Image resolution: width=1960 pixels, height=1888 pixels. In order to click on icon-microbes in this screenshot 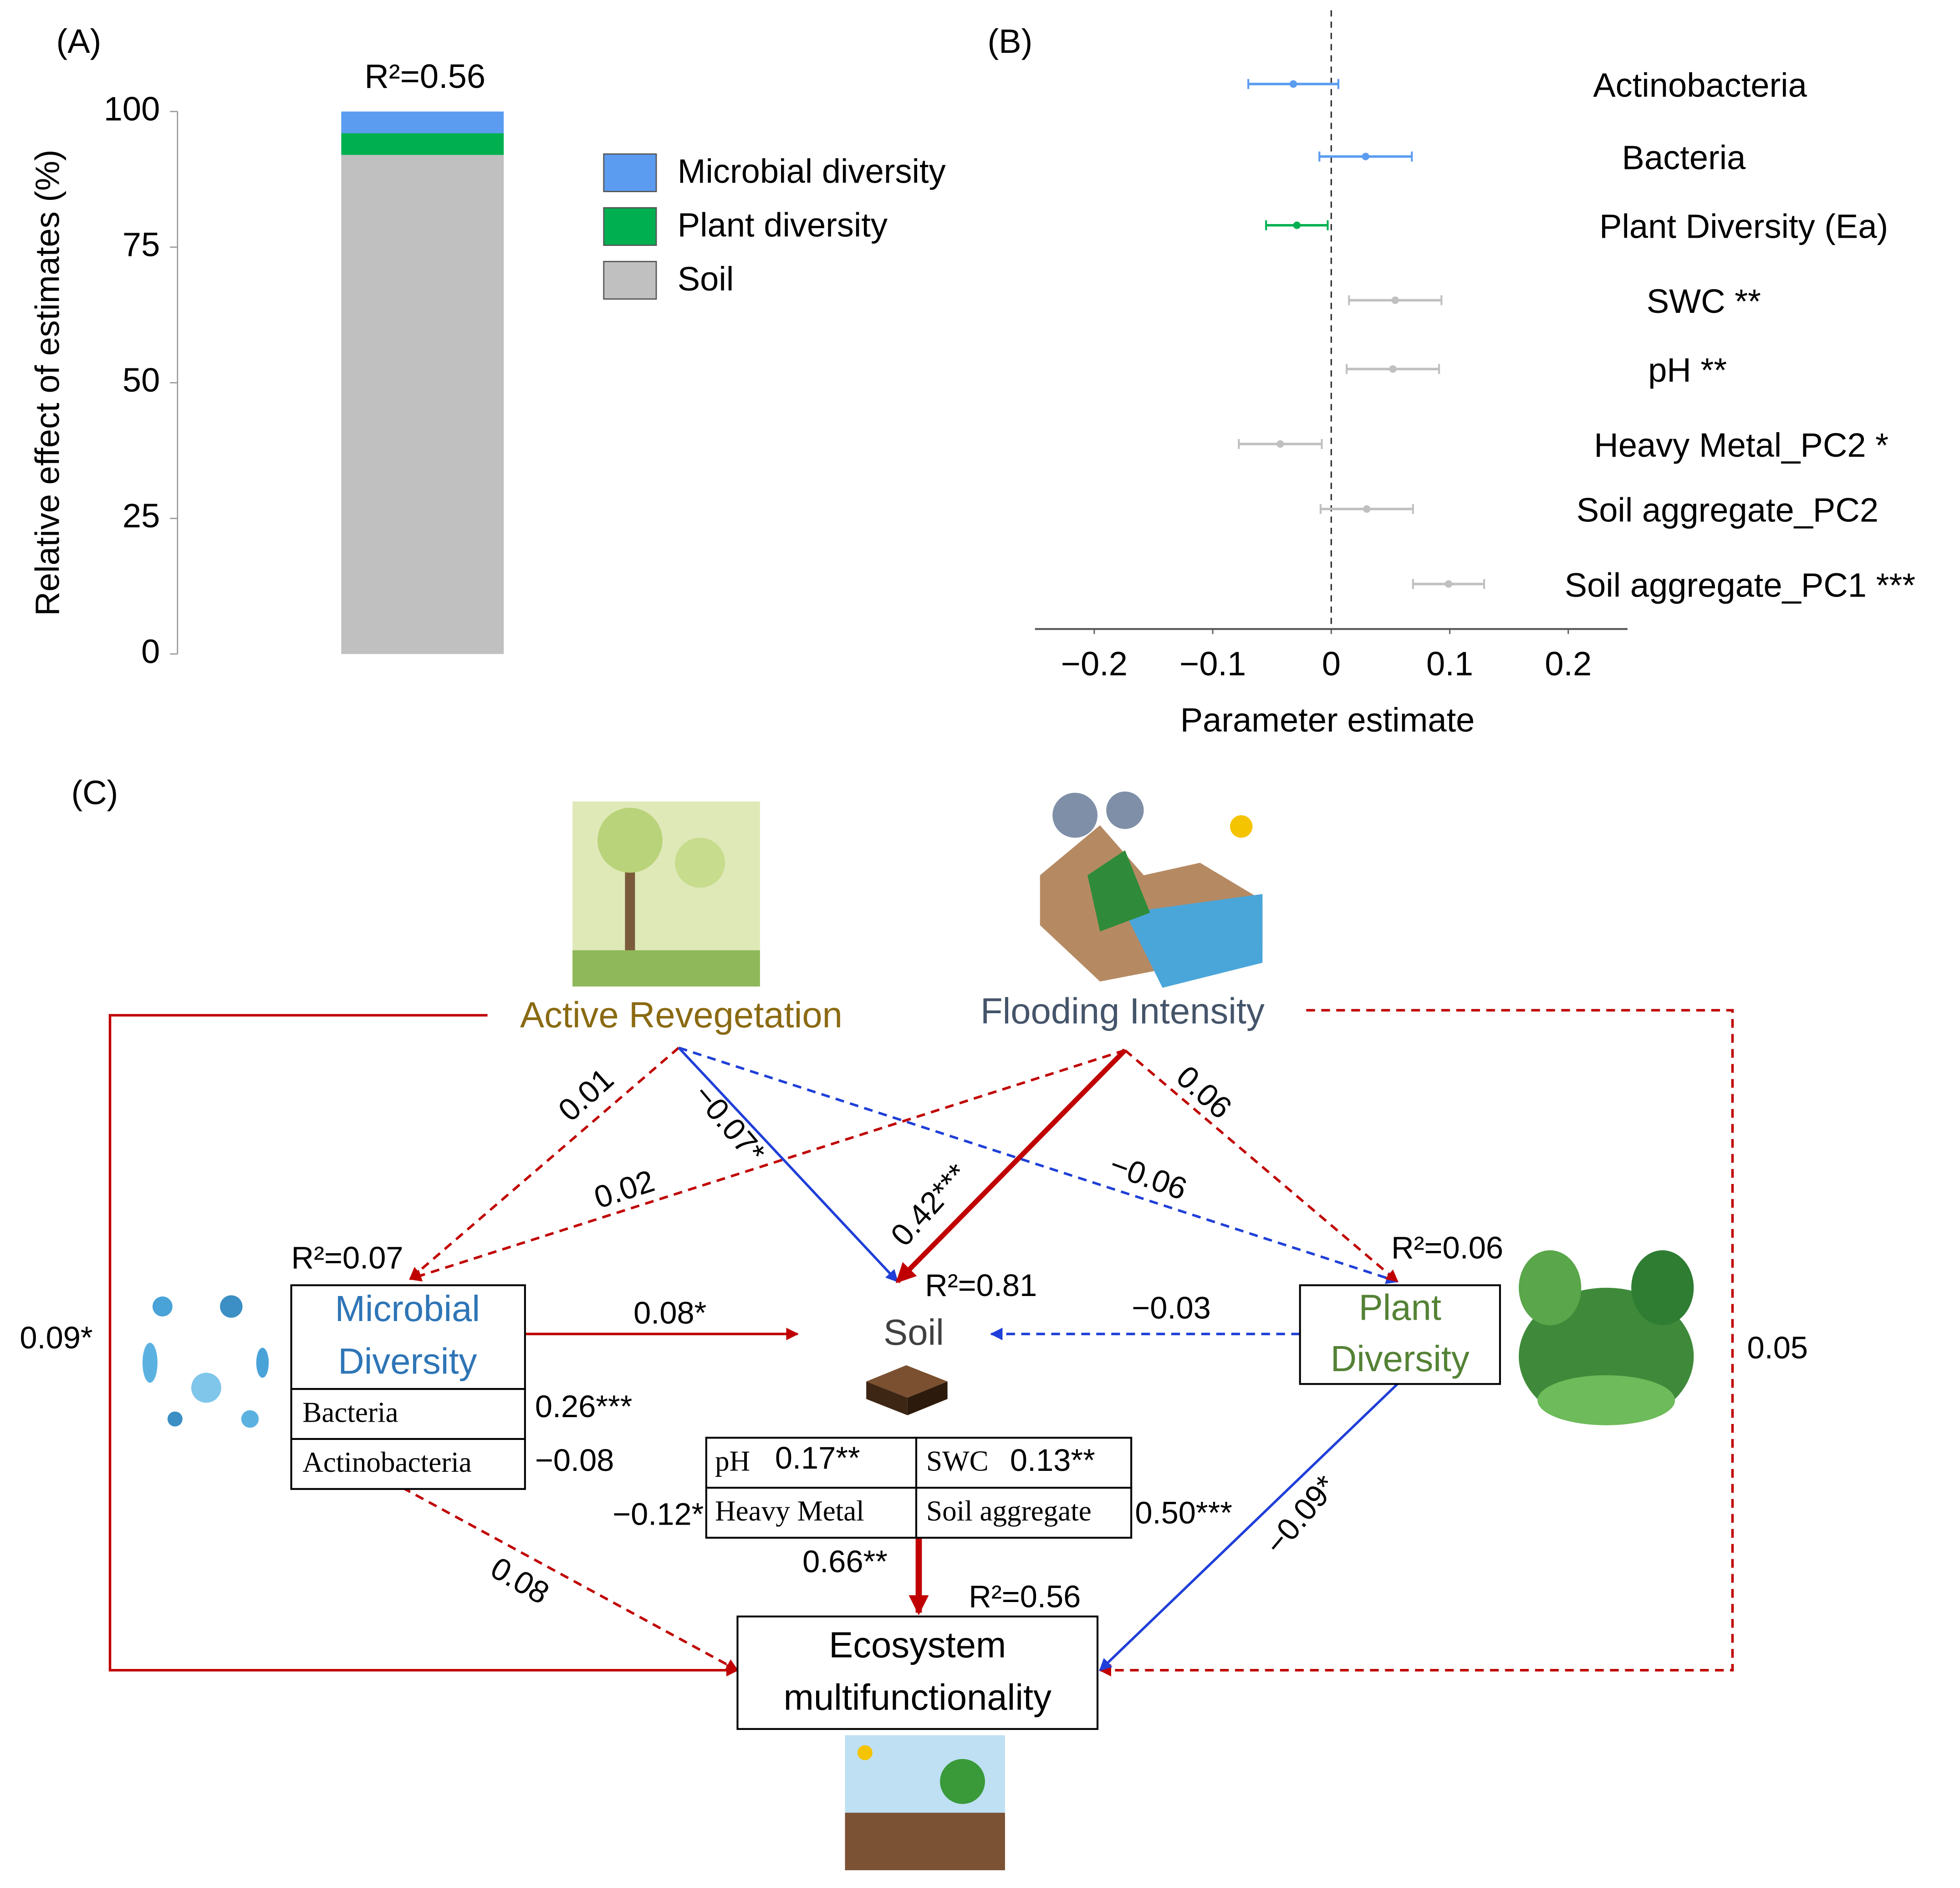, I will do `click(206, 1361)`.